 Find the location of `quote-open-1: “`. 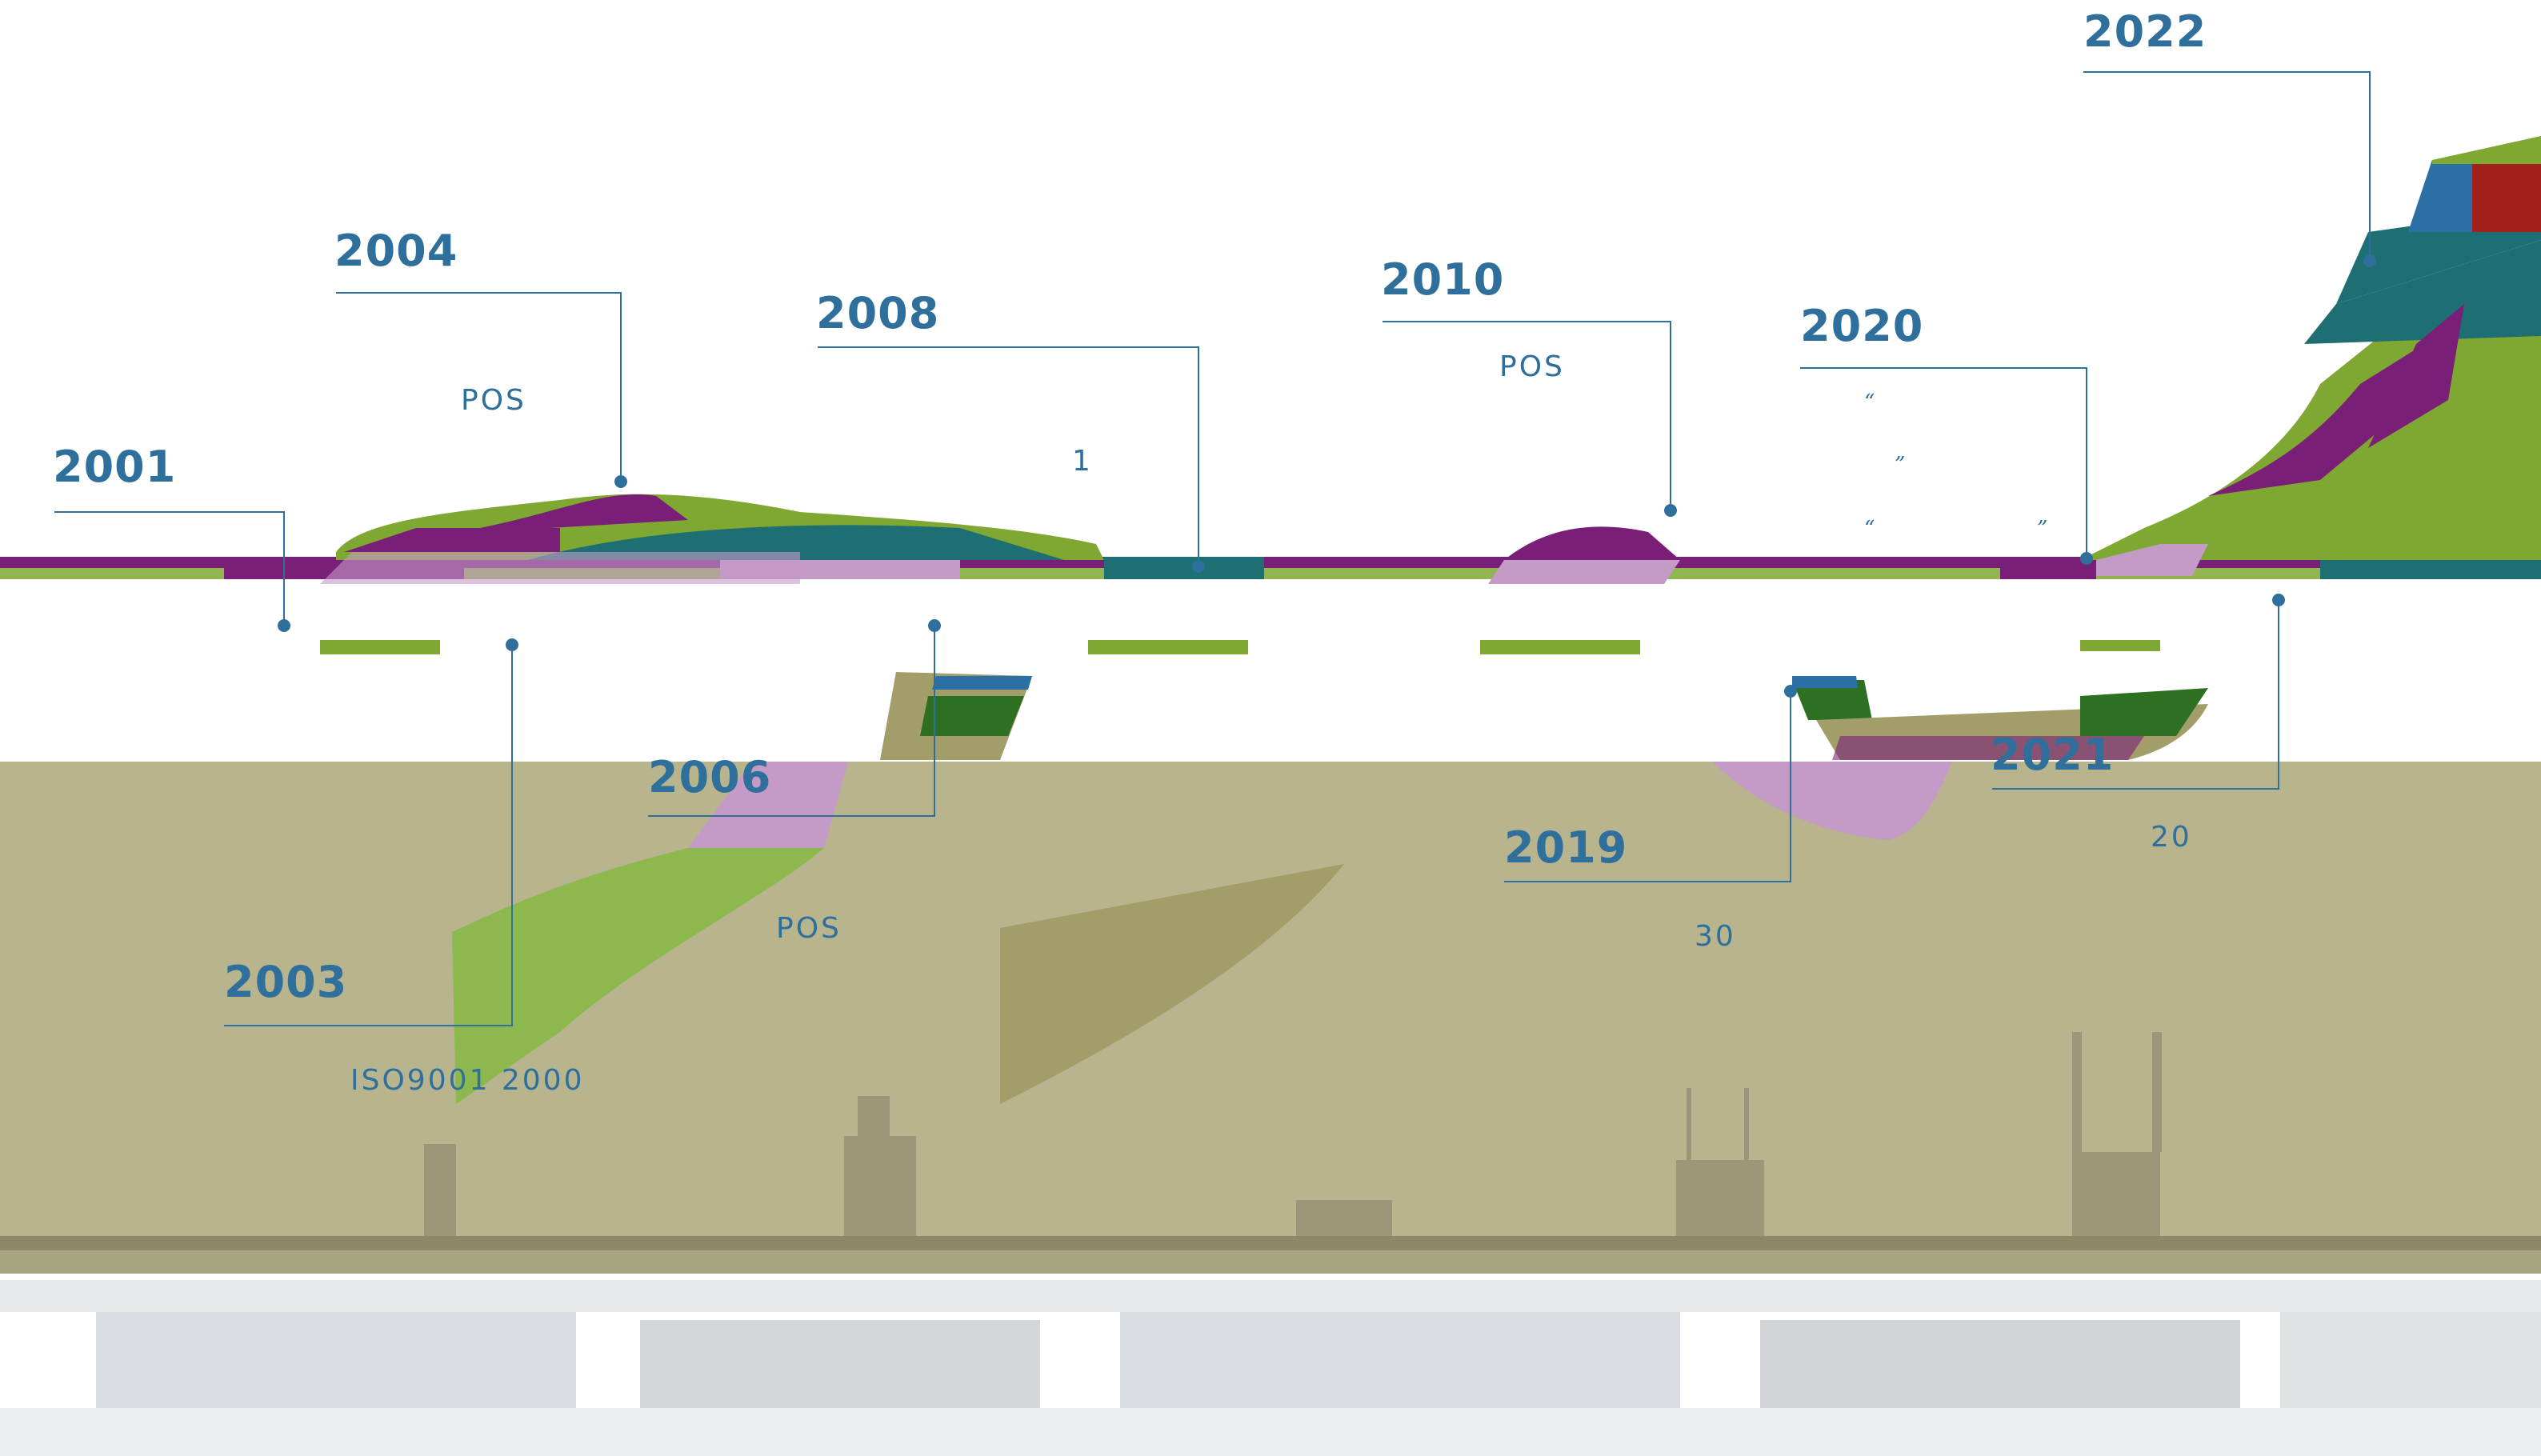

quote-open-1: “ is located at coordinates (1869, 402).